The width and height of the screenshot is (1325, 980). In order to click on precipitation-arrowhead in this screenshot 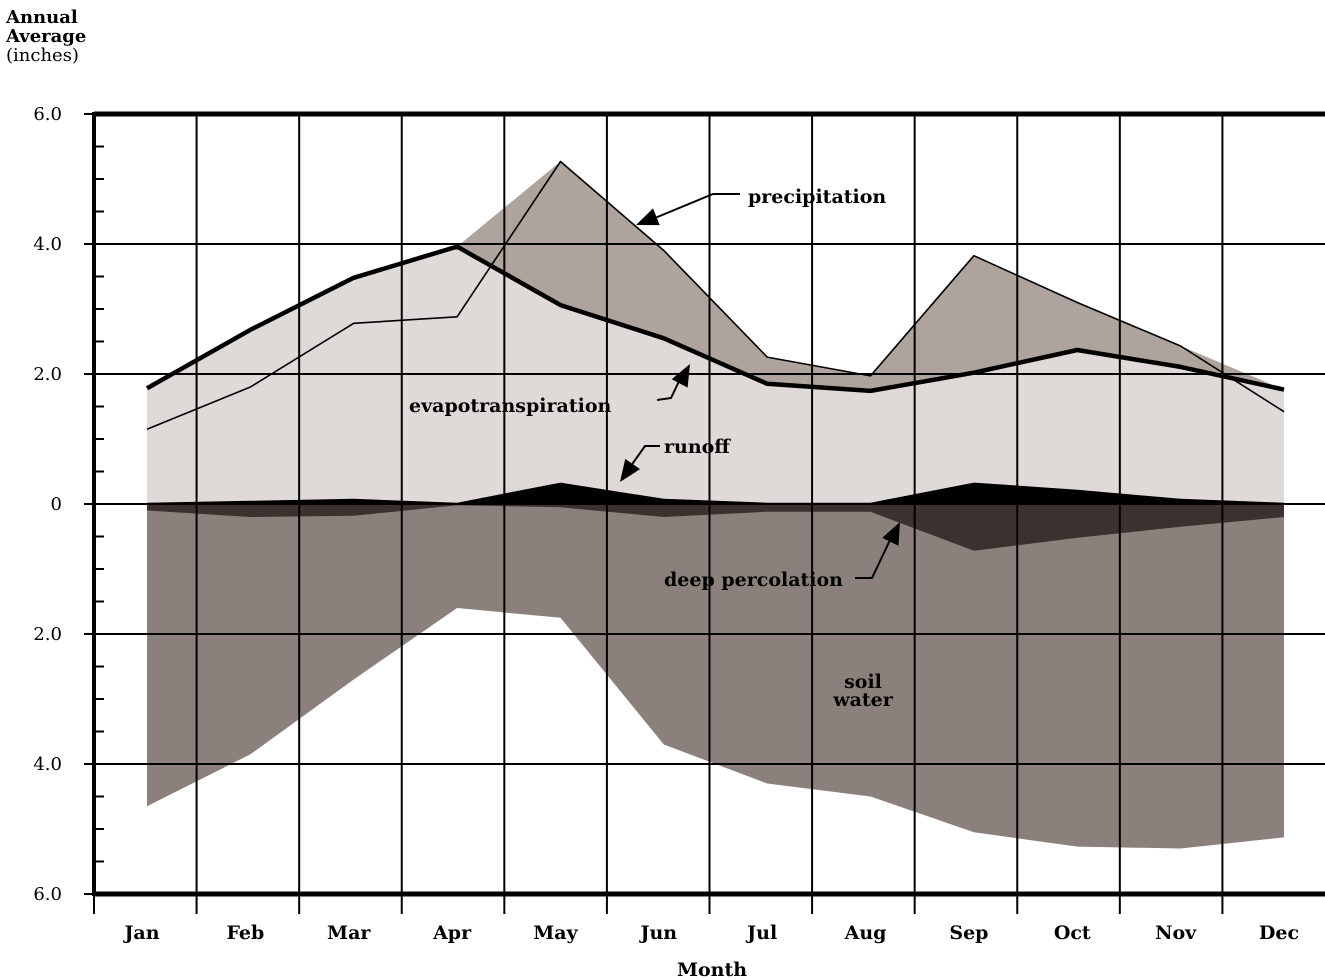, I will do `click(648, 217)`.